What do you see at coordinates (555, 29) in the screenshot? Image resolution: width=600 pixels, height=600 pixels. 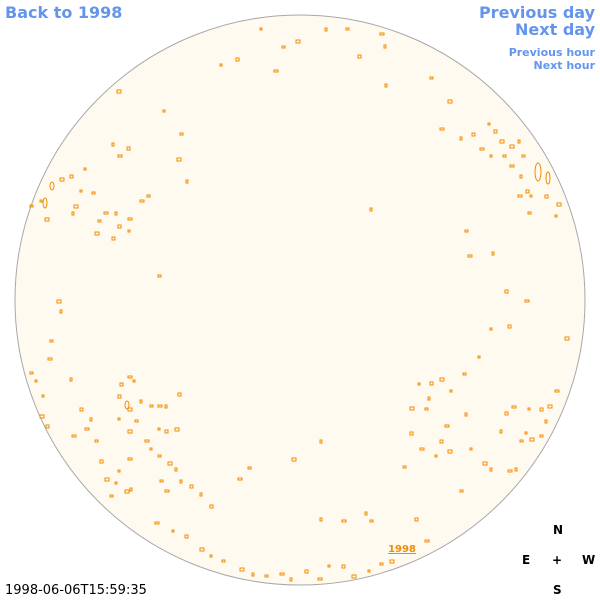 I see `next-day-link: Next day` at bounding box center [555, 29].